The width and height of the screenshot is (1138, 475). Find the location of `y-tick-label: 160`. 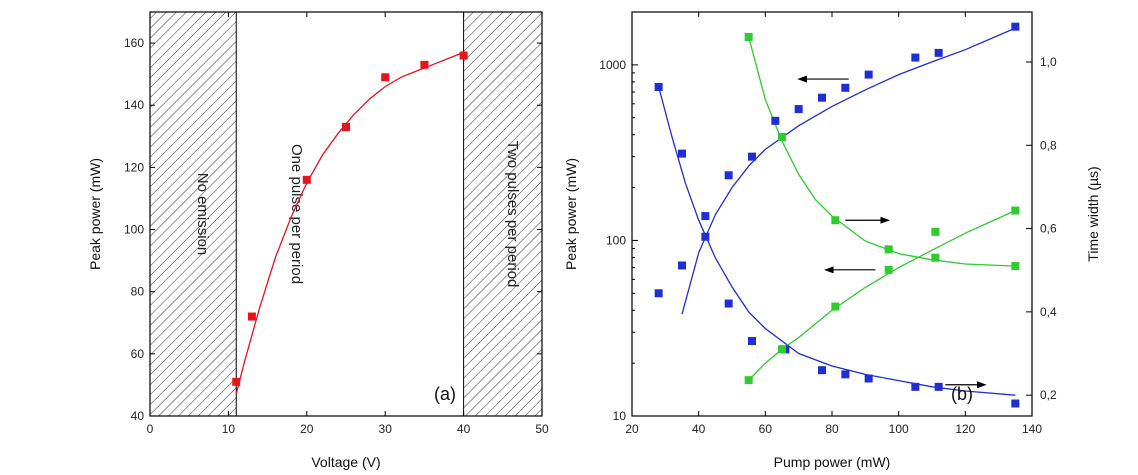

y-tick-label: 160 is located at coordinates (134, 43).